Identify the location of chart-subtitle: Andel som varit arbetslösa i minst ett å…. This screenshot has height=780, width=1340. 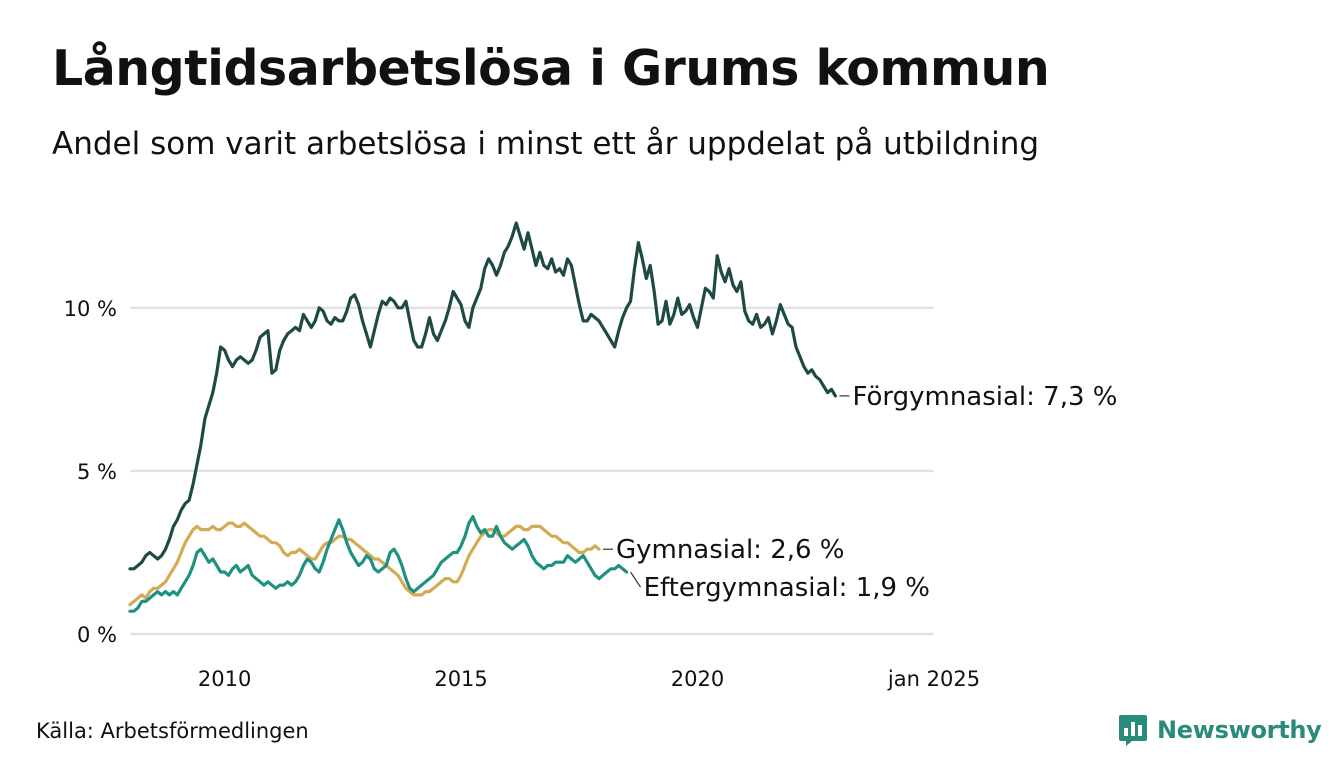
(546, 144).